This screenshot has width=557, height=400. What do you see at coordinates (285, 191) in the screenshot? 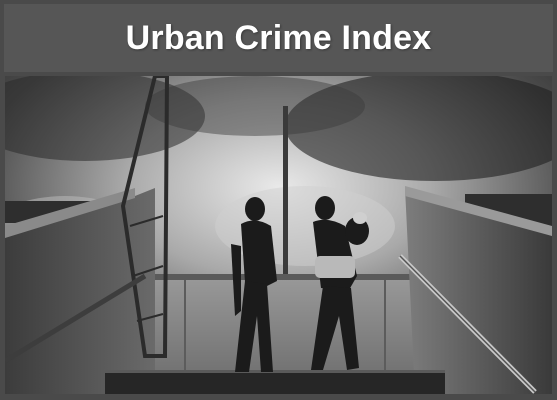
I see `pole` at bounding box center [285, 191].